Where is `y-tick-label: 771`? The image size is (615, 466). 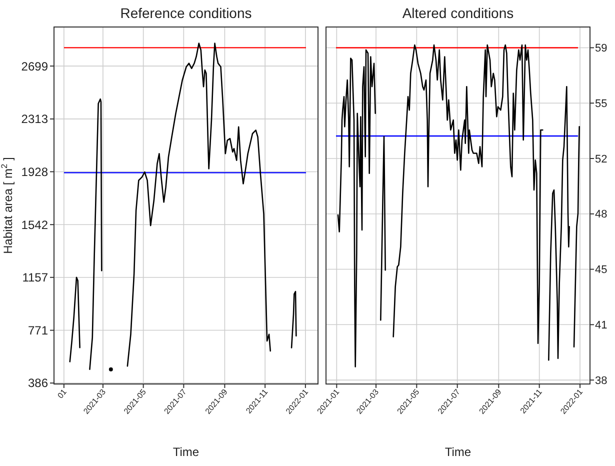
y-tick-label: 771 is located at coordinates (38, 330).